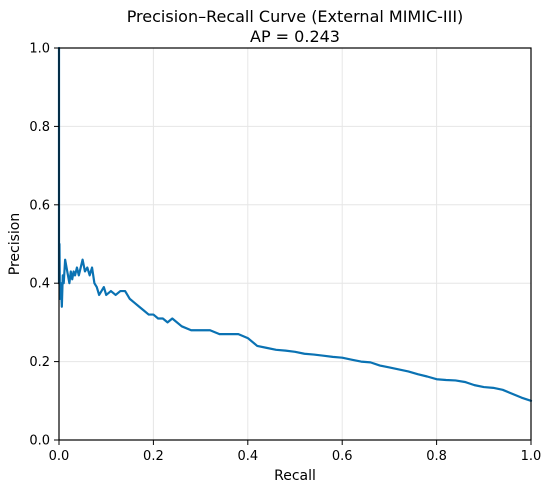 Image resolution: width=550 pixels, height=489 pixels. Describe the element at coordinates (153, 456) in the screenshot. I see `x-tick-label-1: 0.2` at that location.